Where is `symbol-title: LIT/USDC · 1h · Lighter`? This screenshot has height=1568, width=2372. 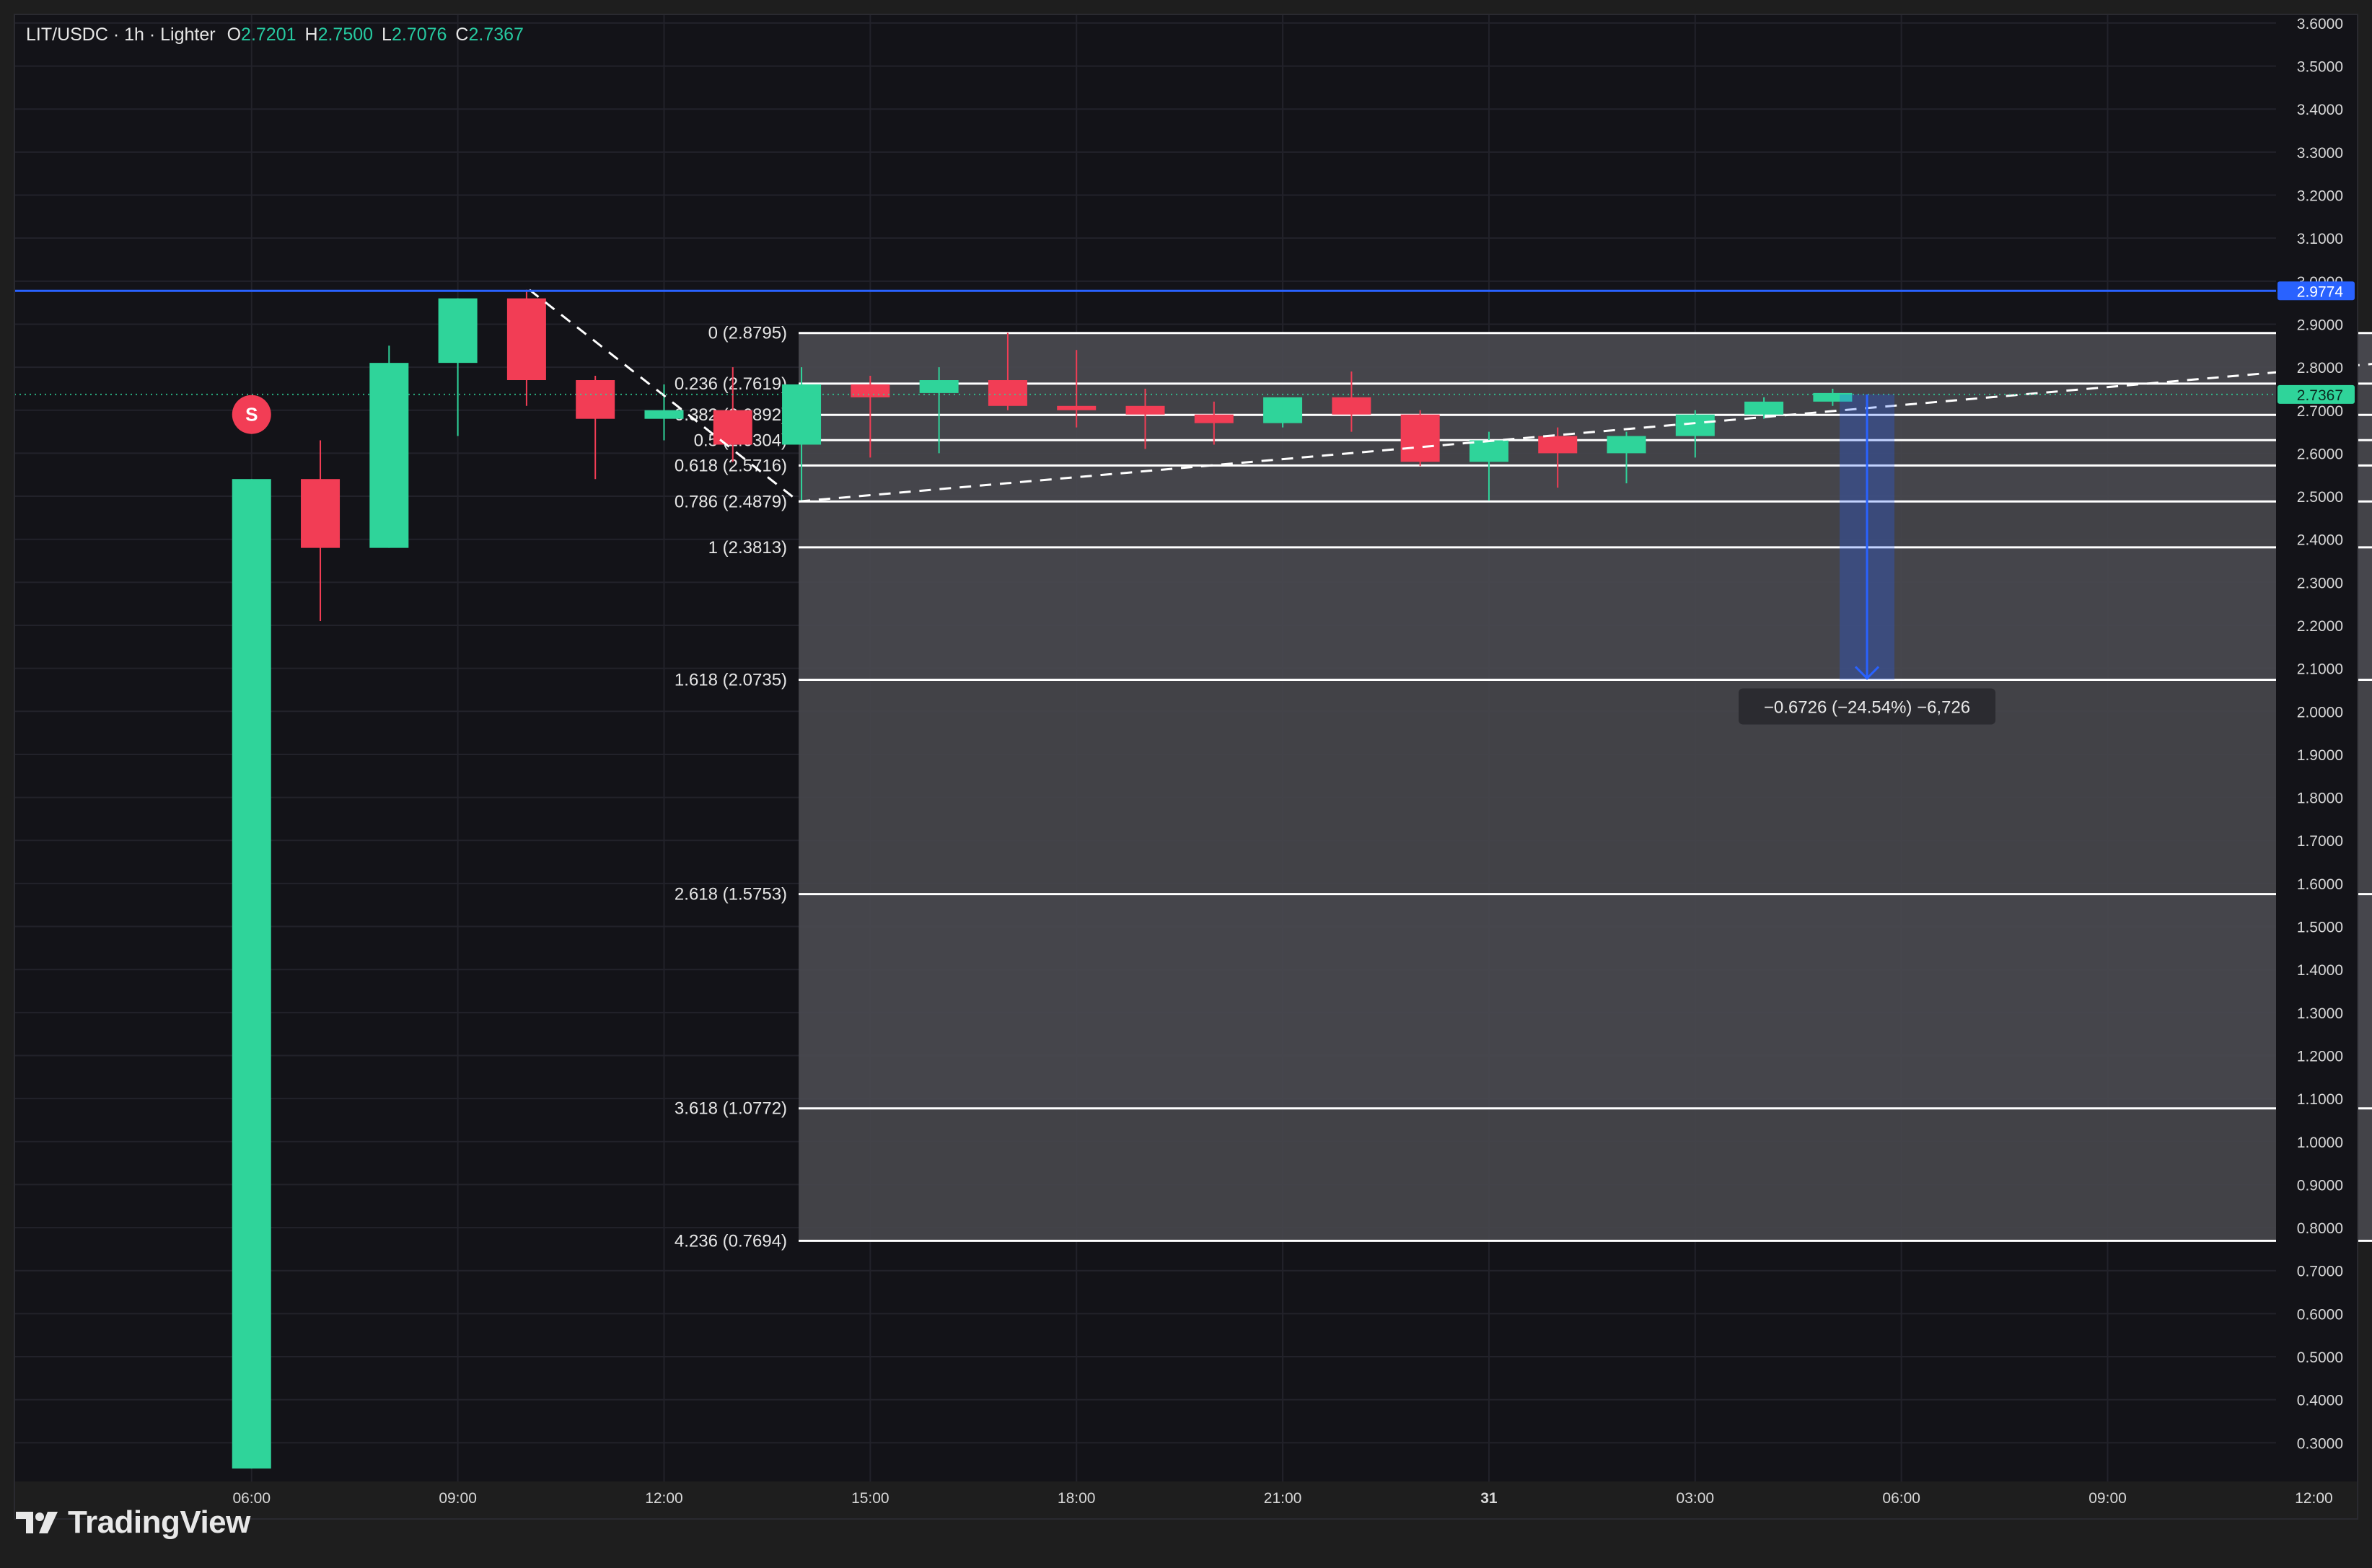 symbol-title: LIT/USDC · 1h · Lighter is located at coordinates (121, 35).